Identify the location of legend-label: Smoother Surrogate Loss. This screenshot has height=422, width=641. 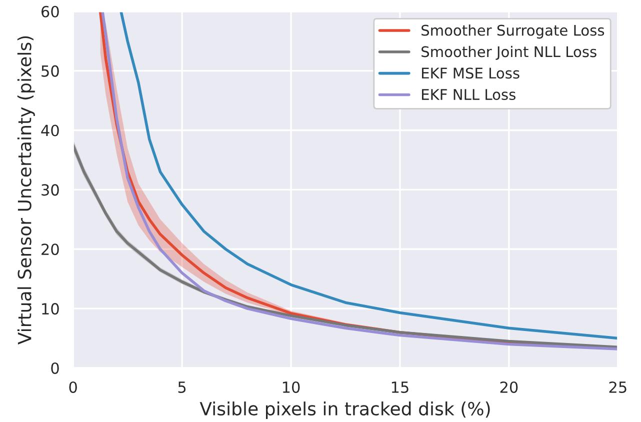
(513, 31).